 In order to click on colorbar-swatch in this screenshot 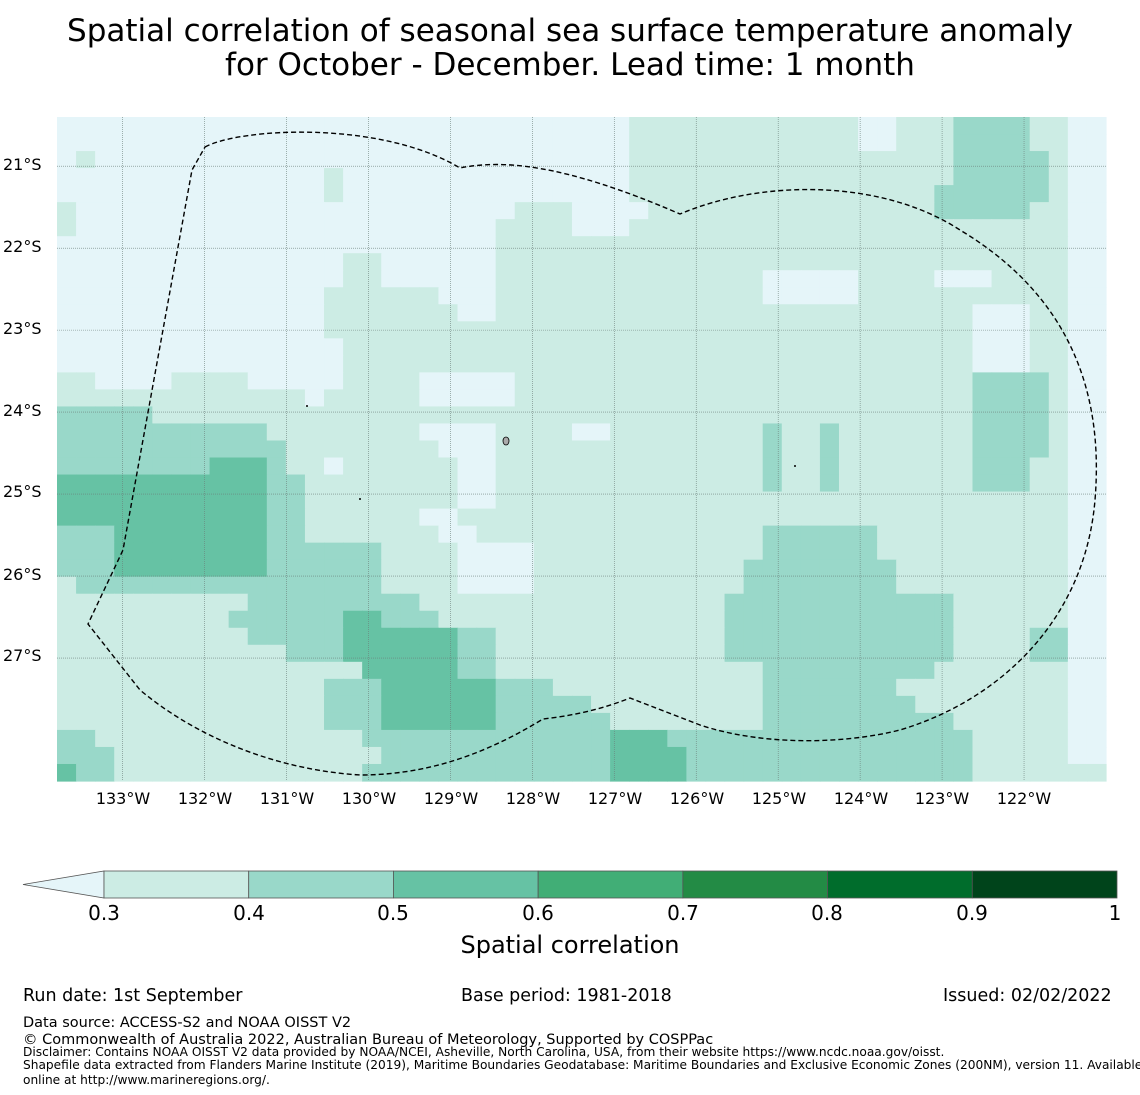, I will do `click(176, 884)`.